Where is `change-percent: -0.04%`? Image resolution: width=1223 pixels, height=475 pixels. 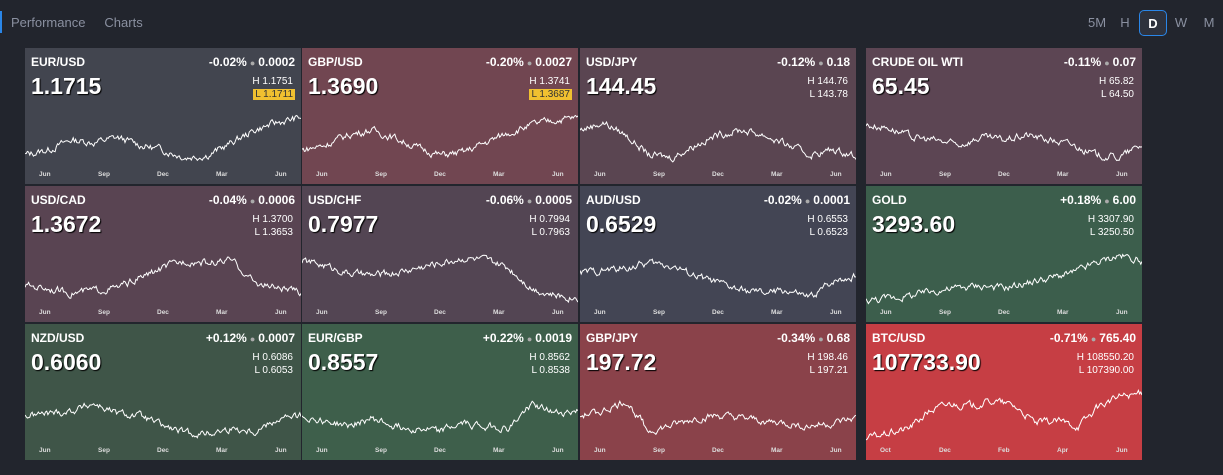
change-percent: -0.04% is located at coordinates (227, 200).